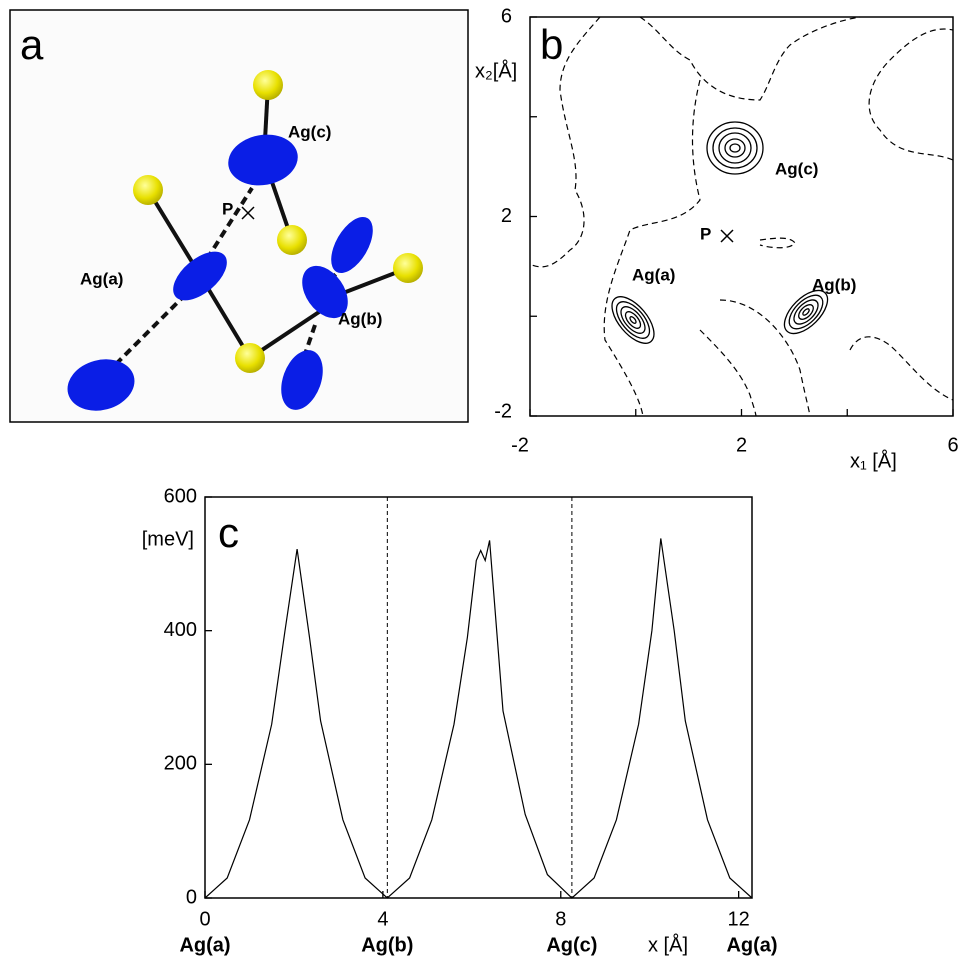  Describe the element at coordinates (668, 944) in the screenshot. I see `x-axis-label: x [Å]` at that location.